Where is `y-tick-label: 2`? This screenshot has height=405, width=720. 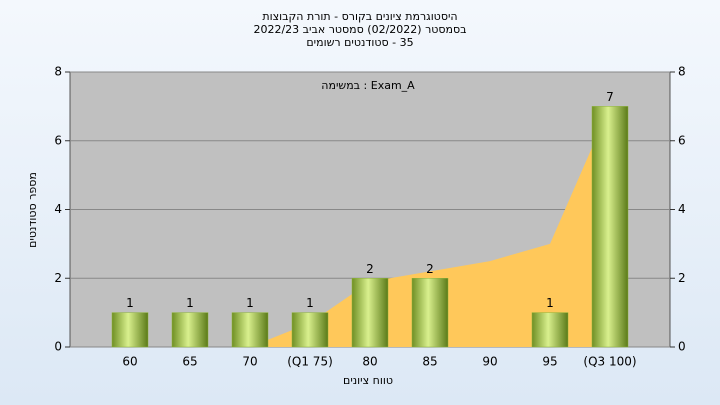 y-tick-label: 2 is located at coordinates (58, 278).